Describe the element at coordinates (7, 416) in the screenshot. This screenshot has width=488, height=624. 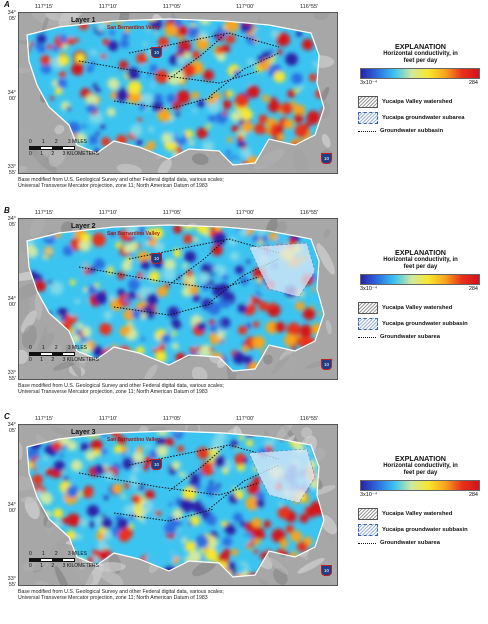
I see `panel-letter: C` at that location.